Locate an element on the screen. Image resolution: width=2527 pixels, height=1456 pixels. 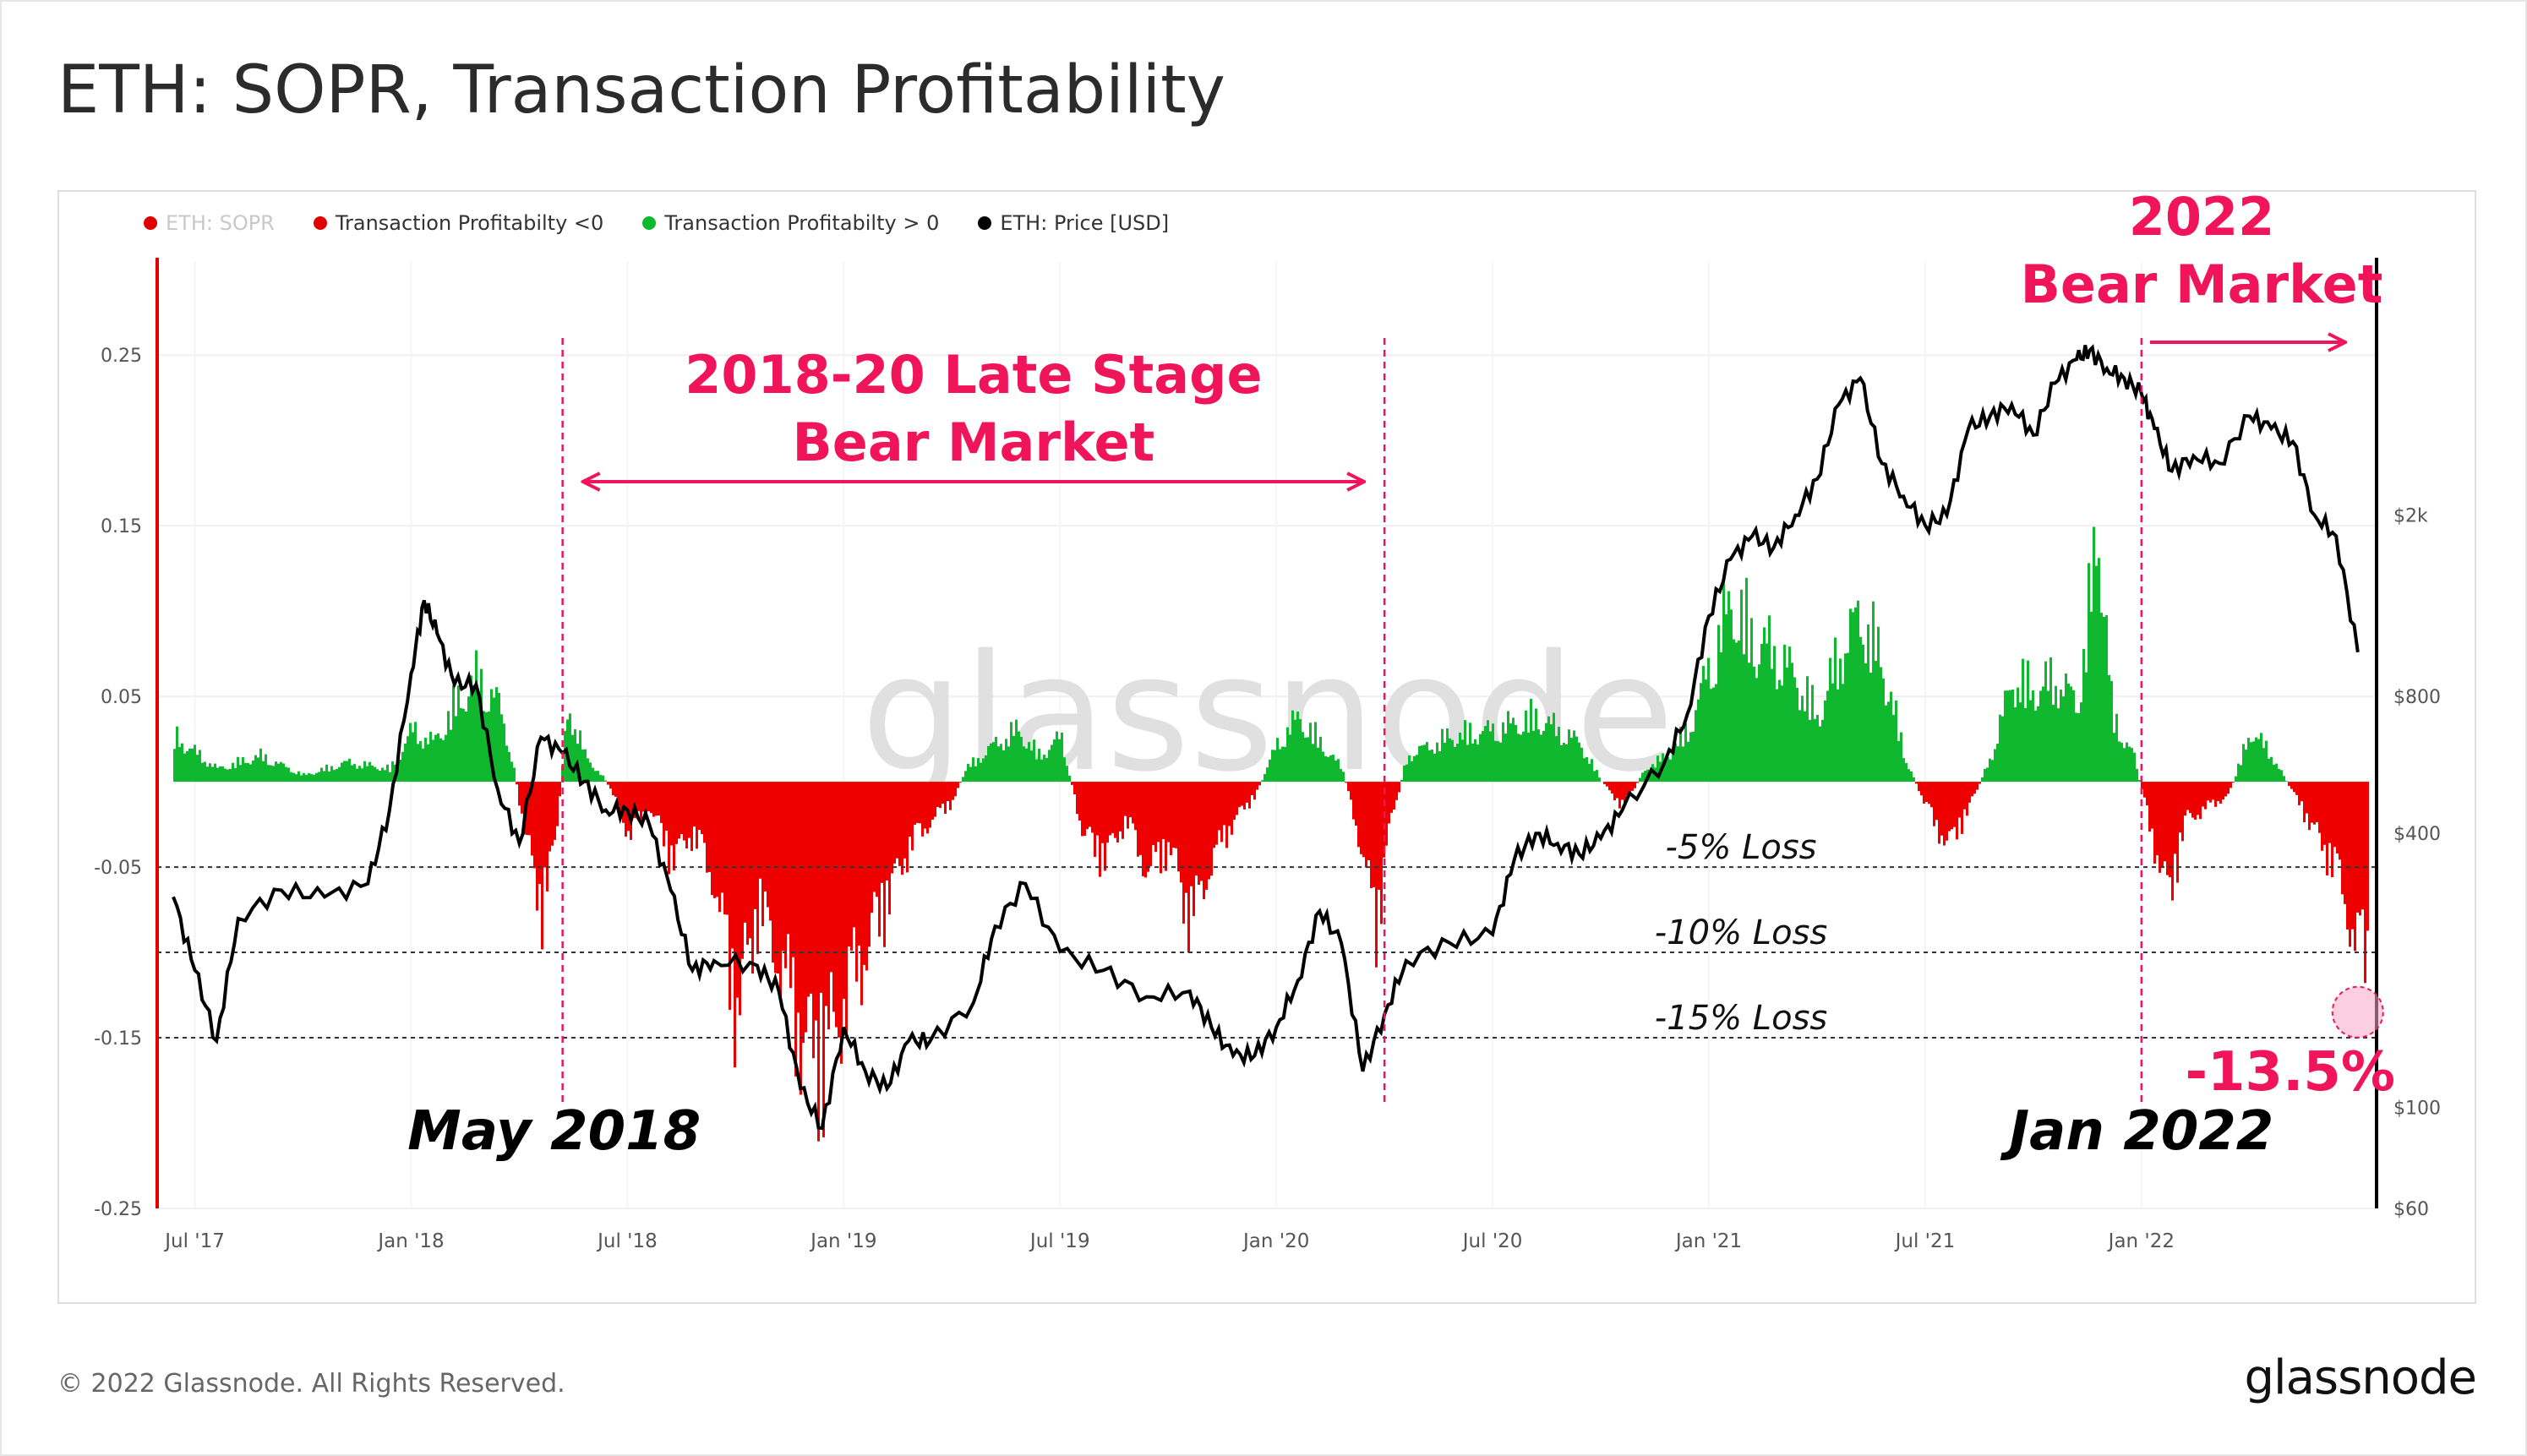
legend-item-sopr: ETH: SOPR is located at coordinates (209, 223).